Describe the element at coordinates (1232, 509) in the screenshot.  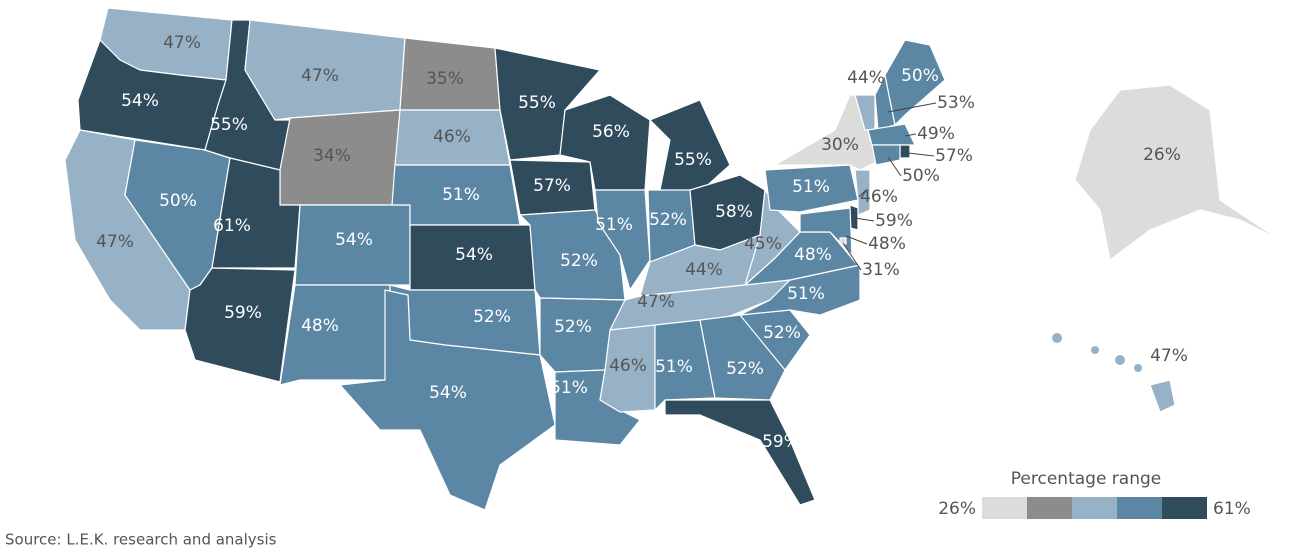
I see `legend-max: 61%` at that location.